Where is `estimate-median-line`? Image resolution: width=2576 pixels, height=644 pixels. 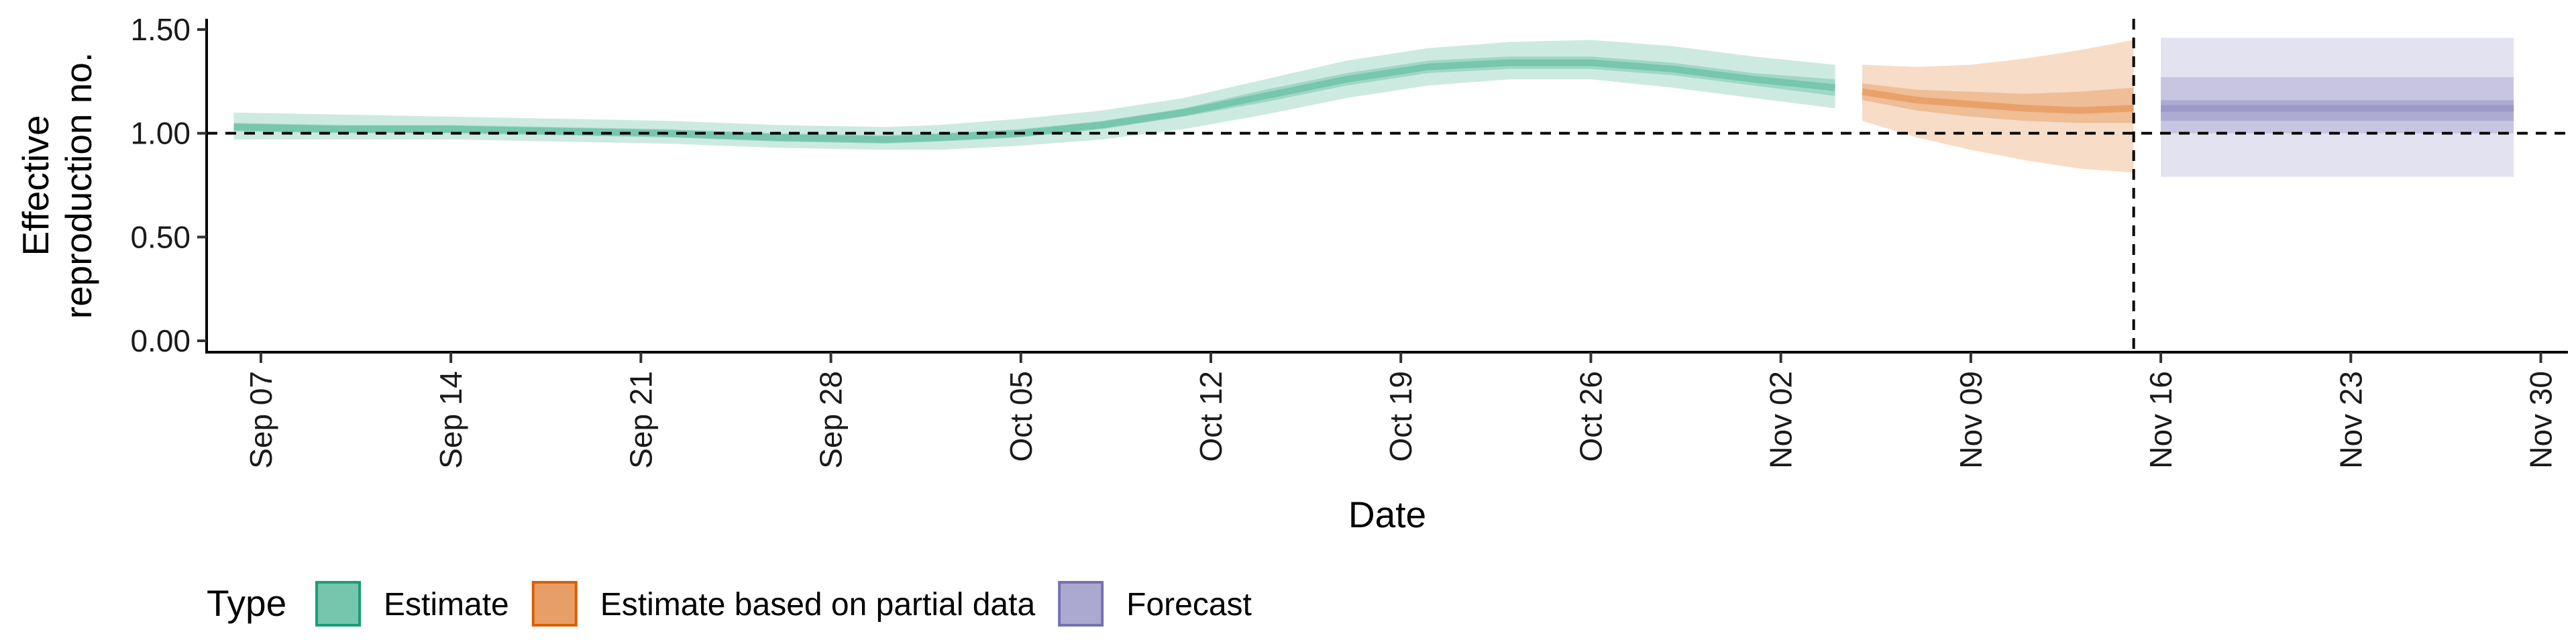
estimate-median-line is located at coordinates (1034, 101).